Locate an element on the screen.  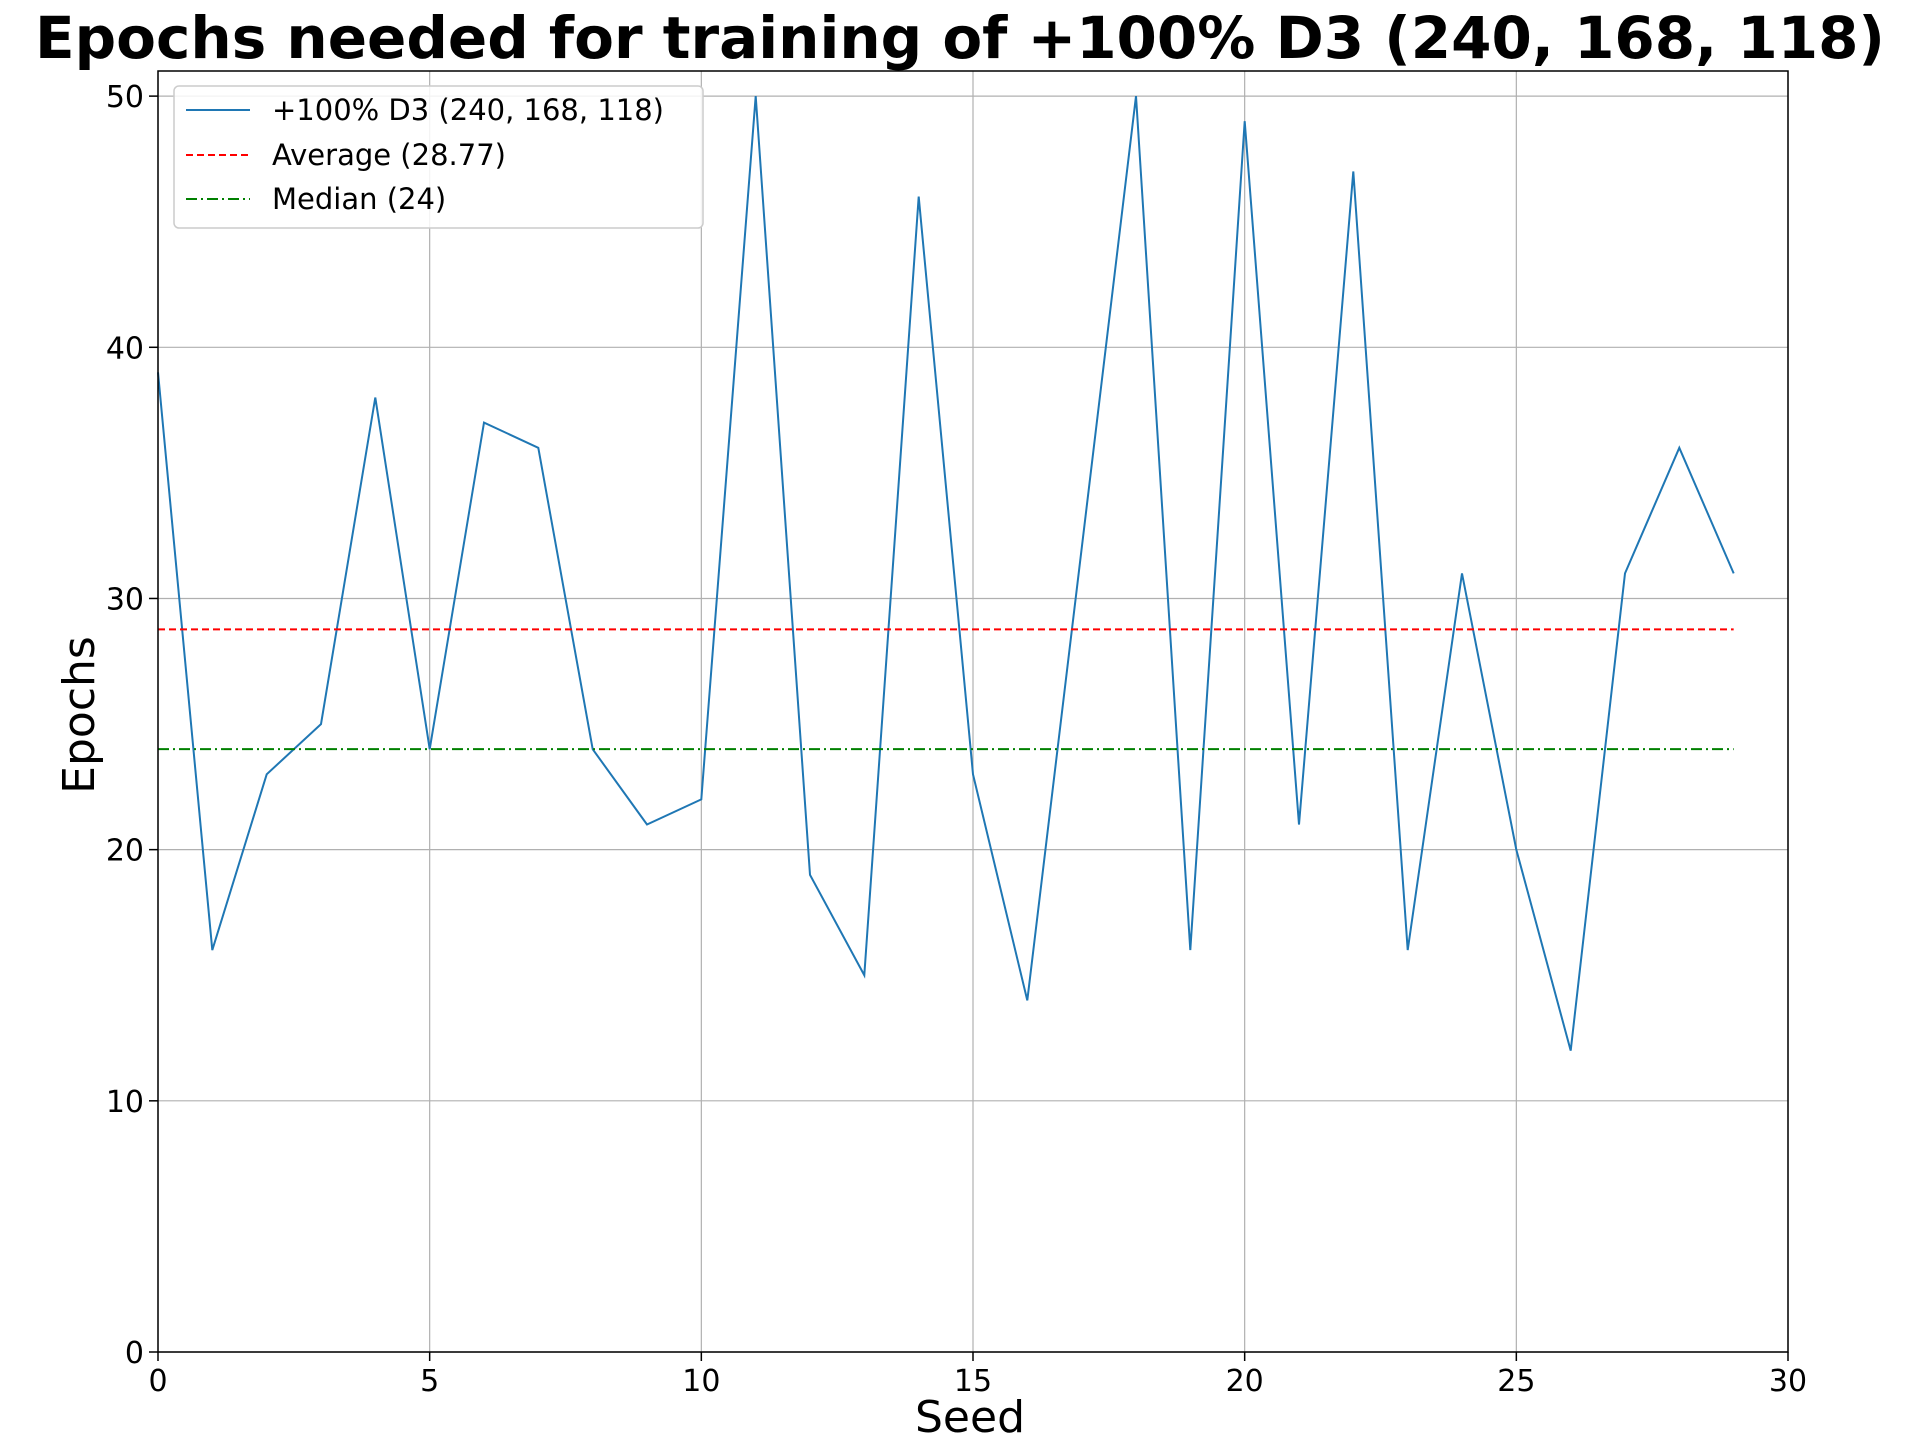
y-tick-label: 30 is located at coordinates (125, 599).